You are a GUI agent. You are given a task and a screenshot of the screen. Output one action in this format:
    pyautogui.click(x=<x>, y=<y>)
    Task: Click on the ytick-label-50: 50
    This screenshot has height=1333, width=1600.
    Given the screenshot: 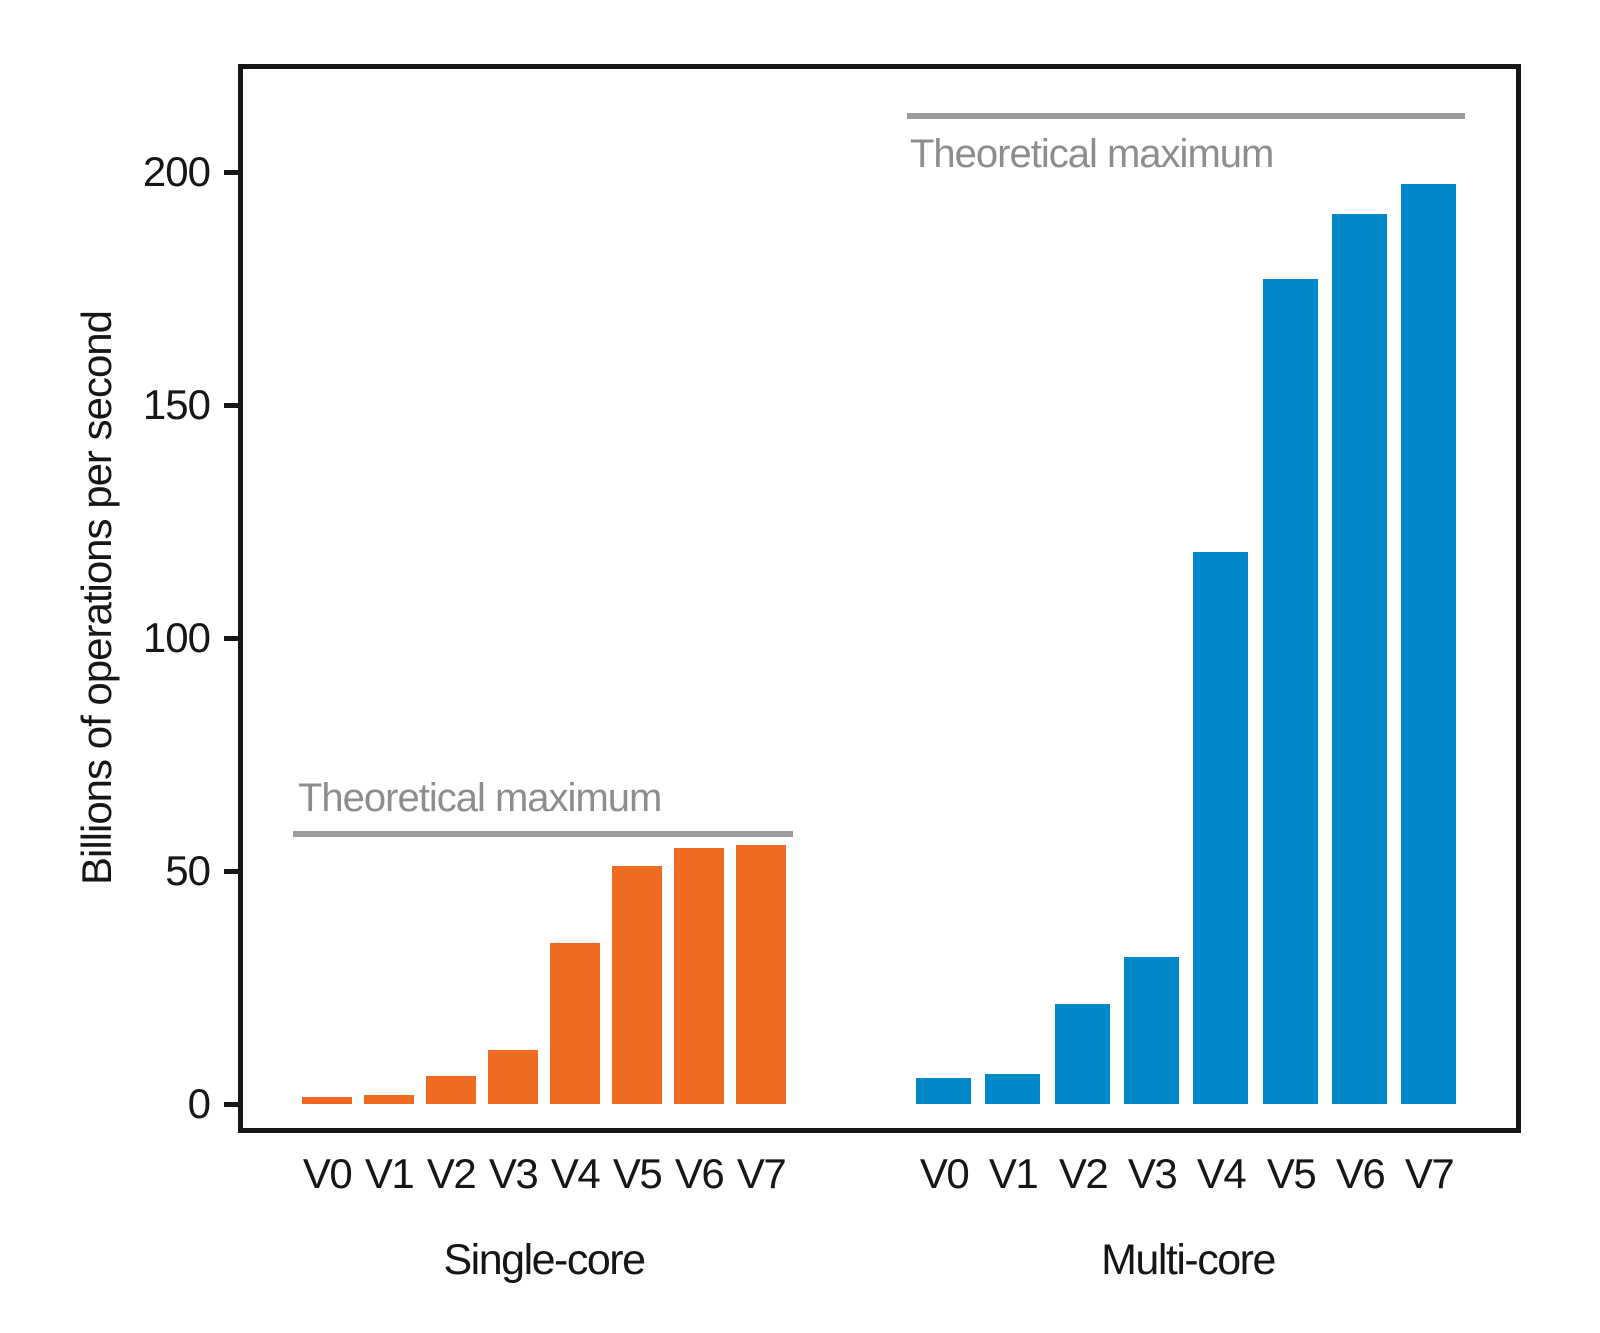 What is the action you would take?
    pyautogui.click(x=188, y=870)
    